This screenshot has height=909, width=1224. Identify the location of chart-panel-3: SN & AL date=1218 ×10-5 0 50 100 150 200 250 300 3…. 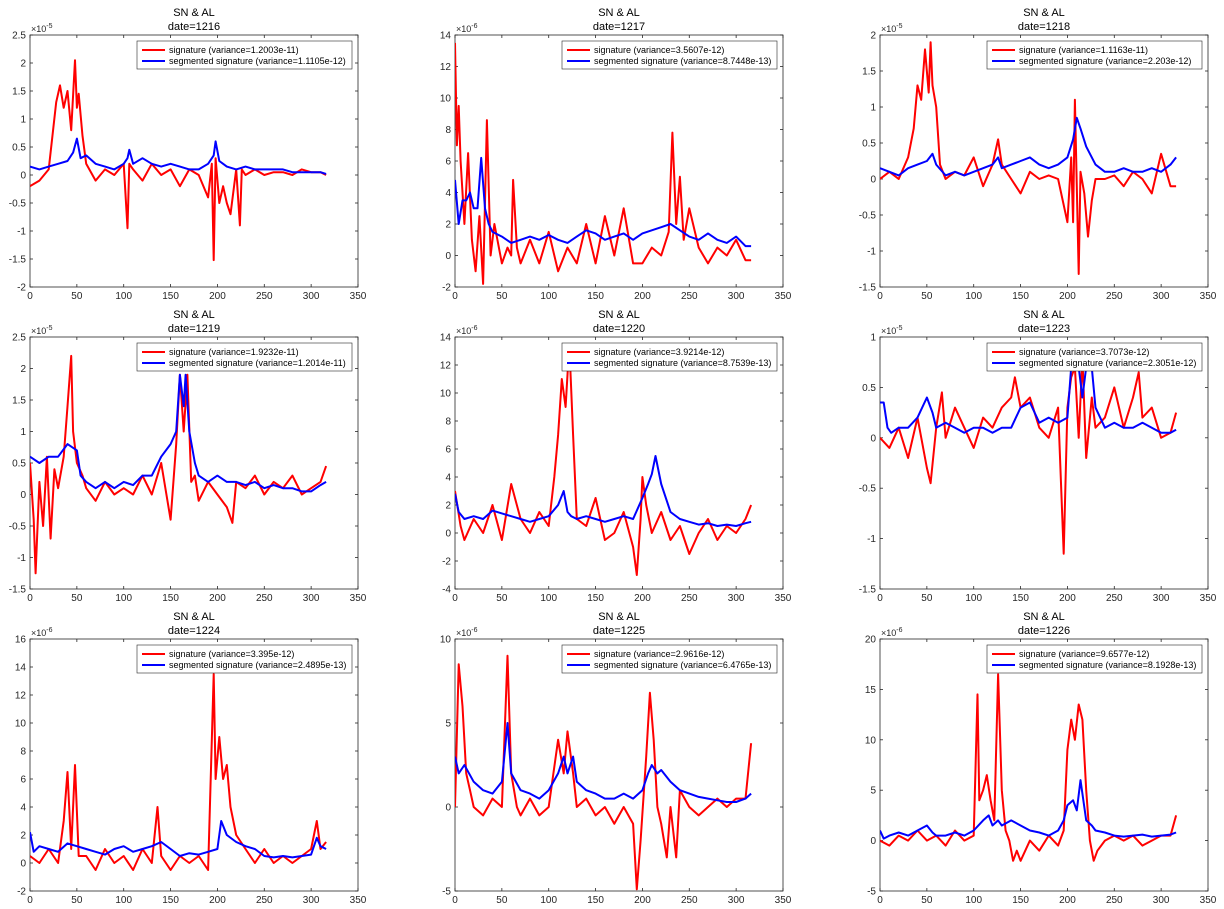
(1038, 154).